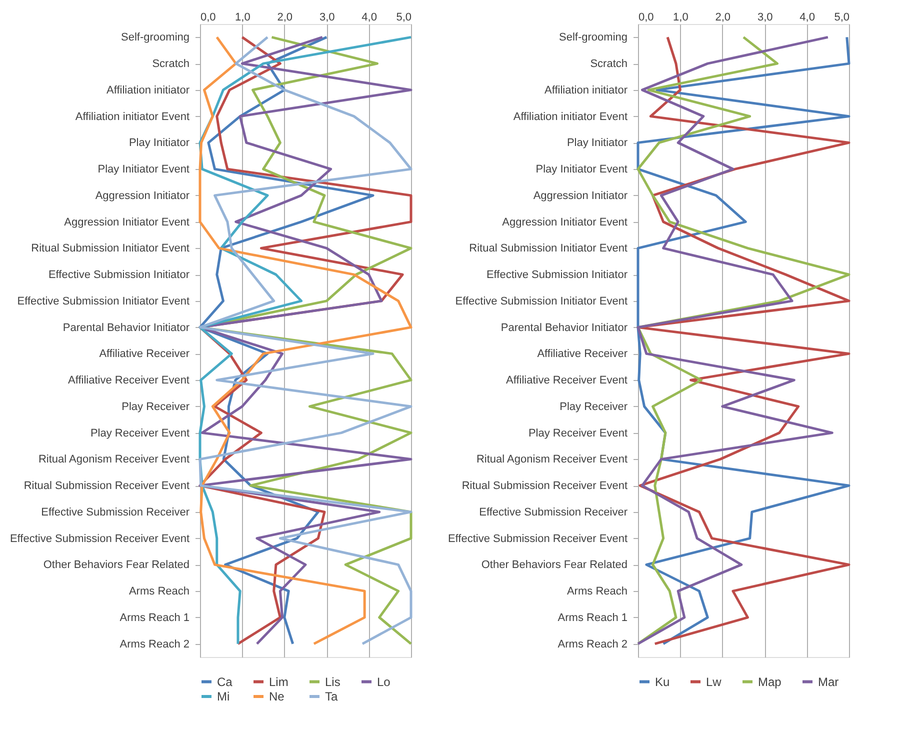  What do you see at coordinates (828, 681) in the screenshot?
I see `legend-label: Mar` at bounding box center [828, 681].